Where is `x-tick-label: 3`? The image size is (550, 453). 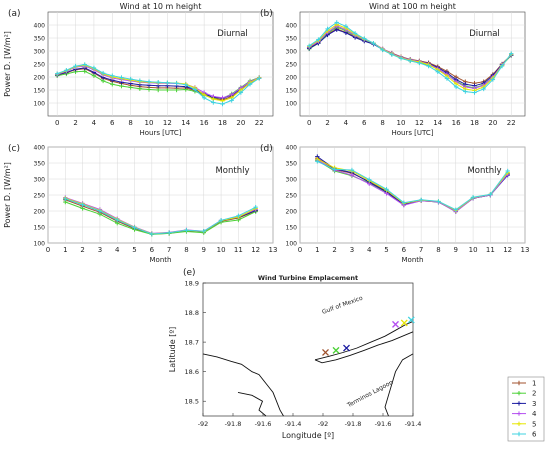
x-tick-label: 3 is located at coordinates (352, 250).